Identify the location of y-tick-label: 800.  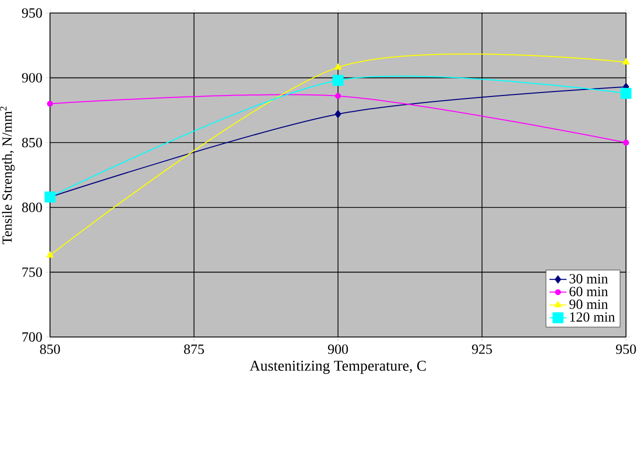
(32, 207).